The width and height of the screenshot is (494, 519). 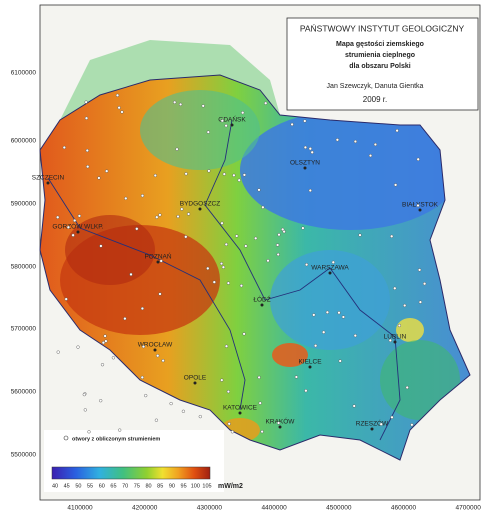 What do you see at coordinates (145, 508) in the screenshot?
I see `x-tick-label: 4200000` at bounding box center [145, 508].